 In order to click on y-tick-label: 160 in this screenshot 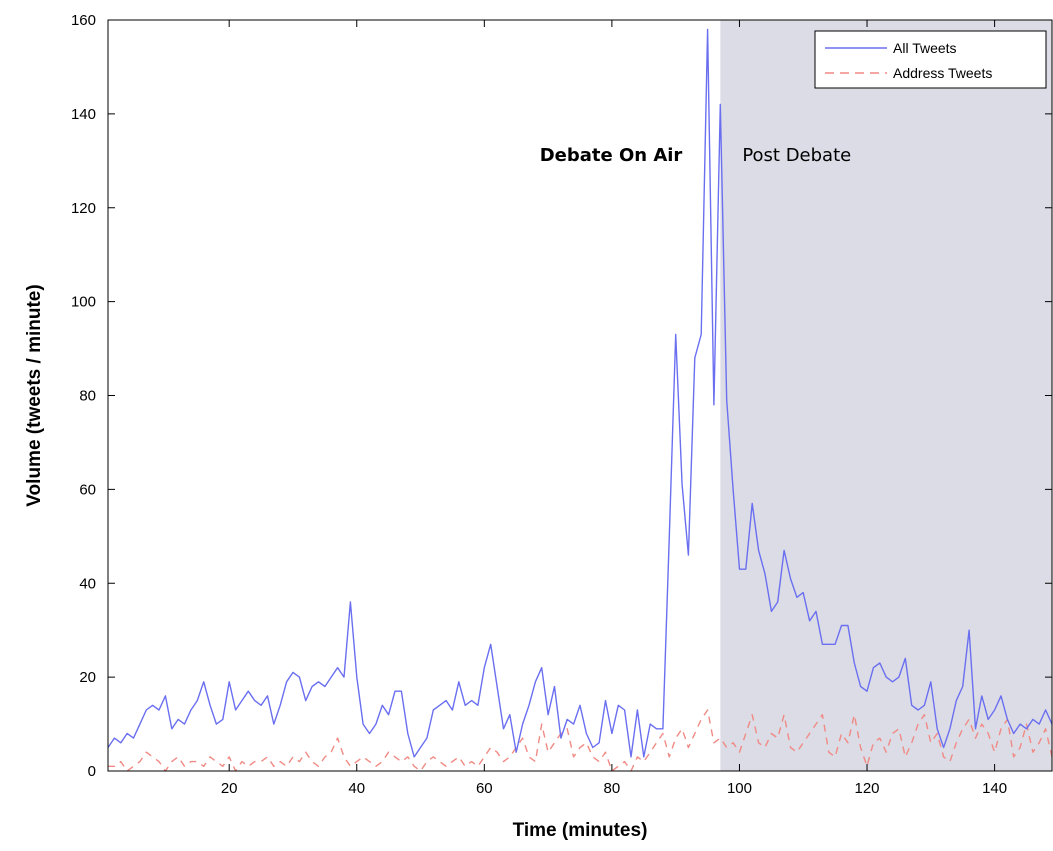, I will do `click(83, 20)`.